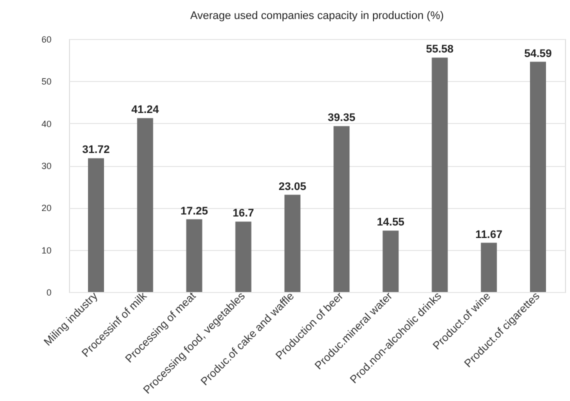 The width and height of the screenshot is (570, 401). Describe the element at coordinates (46, 81) in the screenshot. I see `y-tick-label: 50` at that location.